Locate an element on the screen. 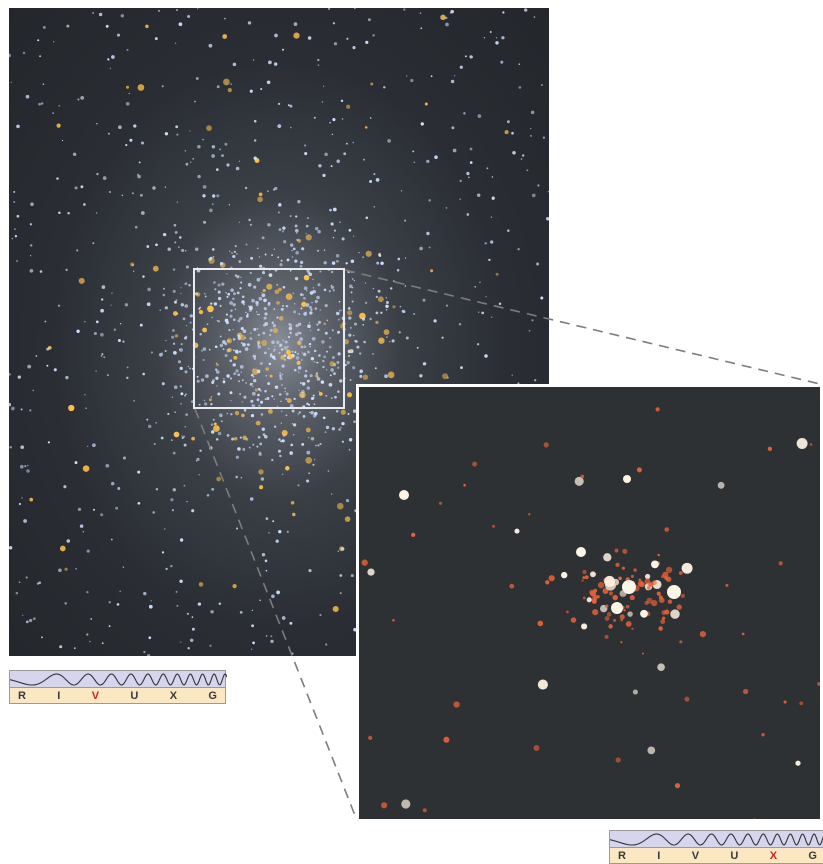 This screenshot has height=864, width=823. wave-path is located at coordinates (716, 839).